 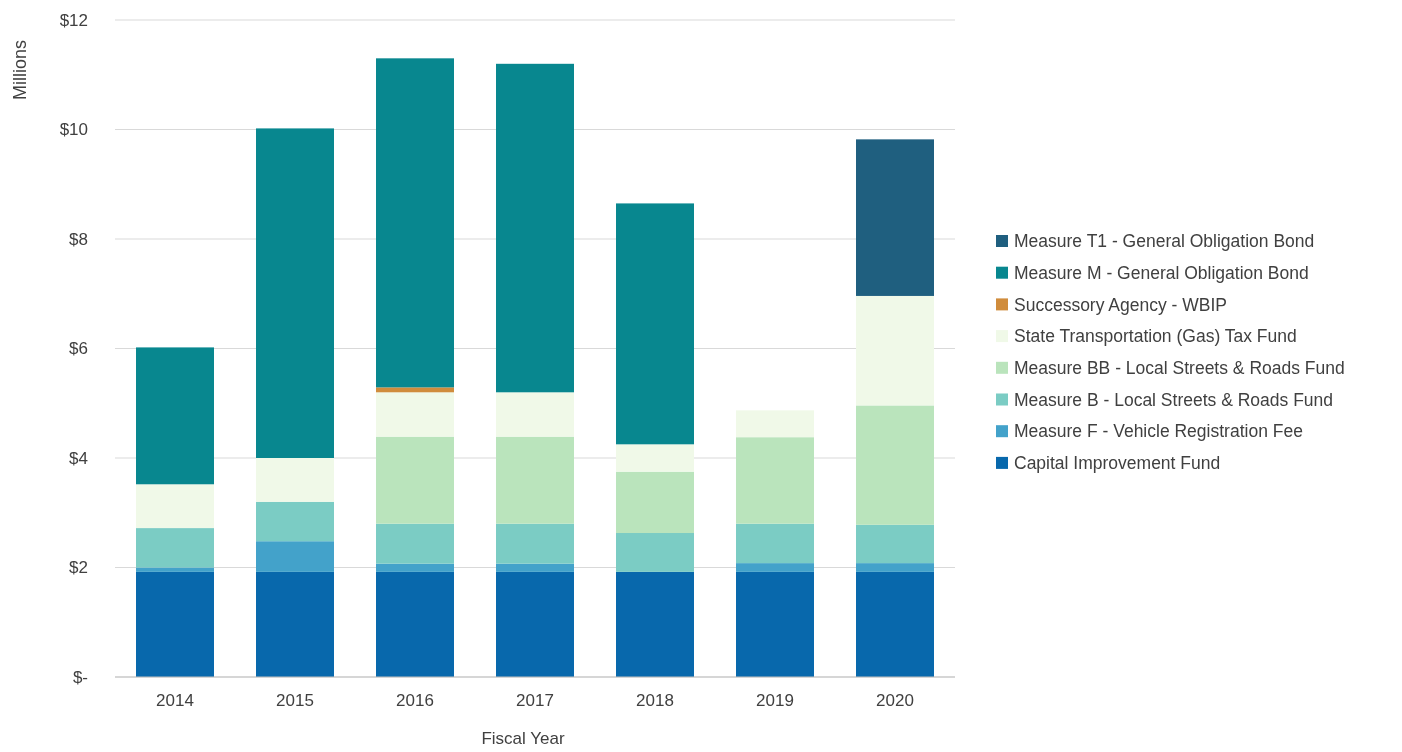 What do you see at coordinates (1179, 367) in the screenshot?
I see `legend-label: Measure BB - Local Streets & Roads Fund` at bounding box center [1179, 367].